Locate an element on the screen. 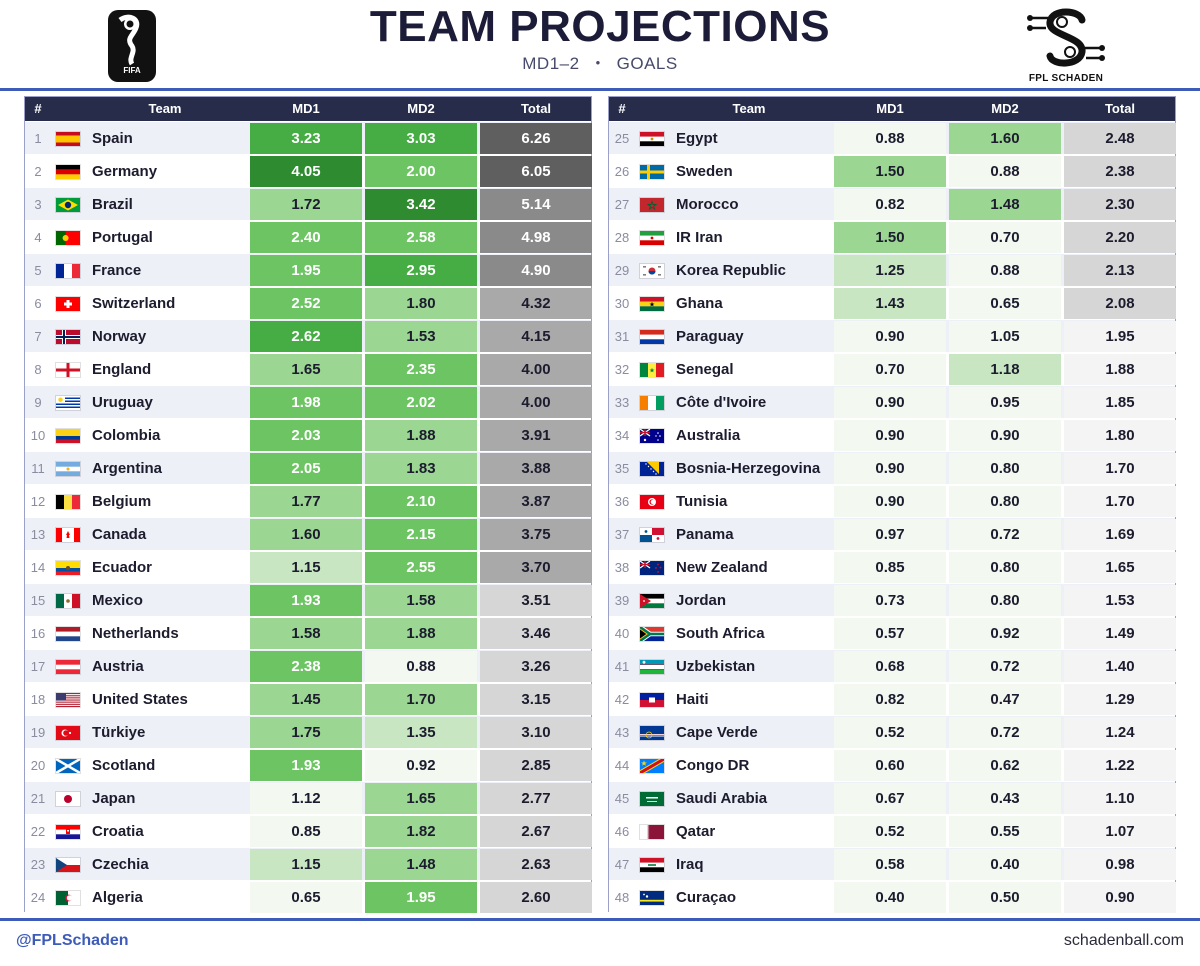 Image resolution: width=1200 pixels, height=966 pixels. france-flag is located at coordinates (68, 271).